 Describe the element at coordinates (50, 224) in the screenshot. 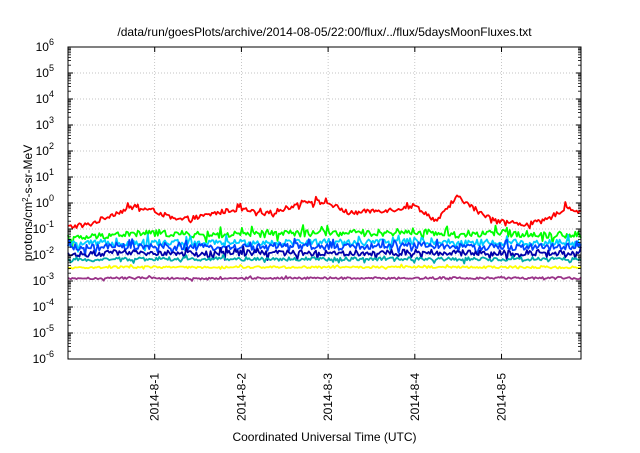

I see `y-tick-label-exponent: -1` at that location.